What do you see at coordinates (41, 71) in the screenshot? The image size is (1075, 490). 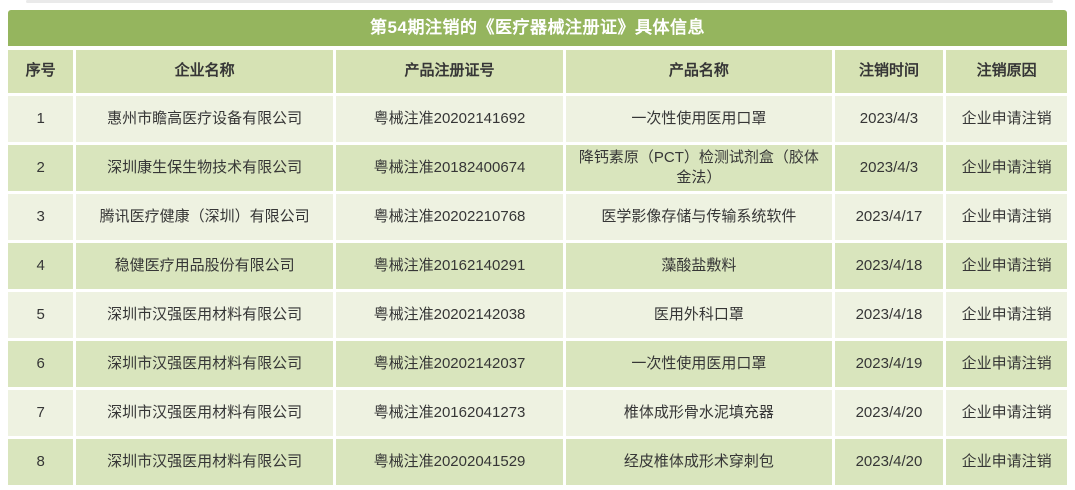 I see `column-header-no: 序号` at bounding box center [41, 71].